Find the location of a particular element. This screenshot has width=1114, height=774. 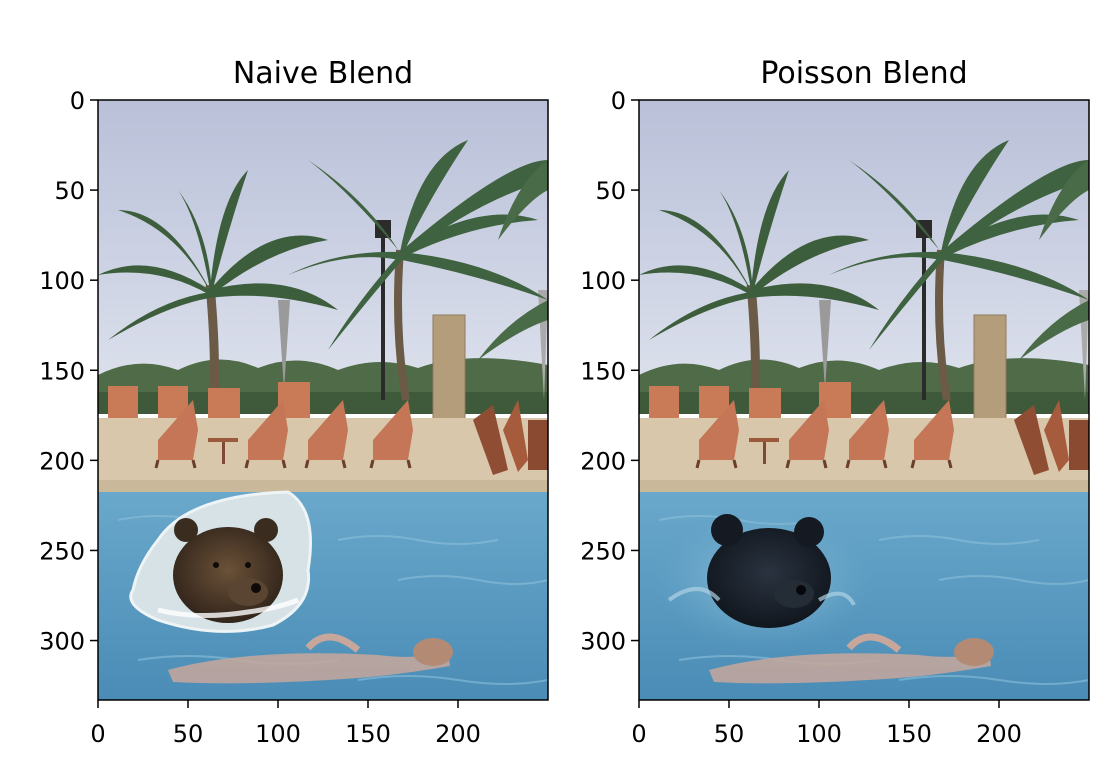

x-ticks-naive: 0 50 100 150 200 is located at coordinates (285, 724).